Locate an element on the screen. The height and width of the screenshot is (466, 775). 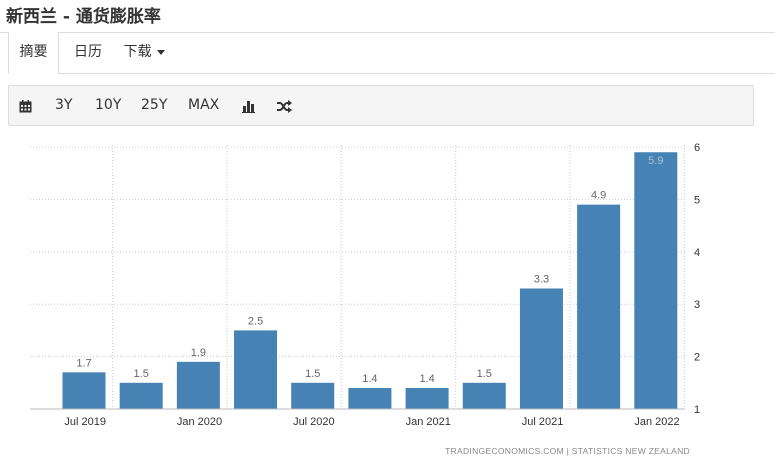
x-tick-label: Jul 2020 is located at coordinates (314, 422).